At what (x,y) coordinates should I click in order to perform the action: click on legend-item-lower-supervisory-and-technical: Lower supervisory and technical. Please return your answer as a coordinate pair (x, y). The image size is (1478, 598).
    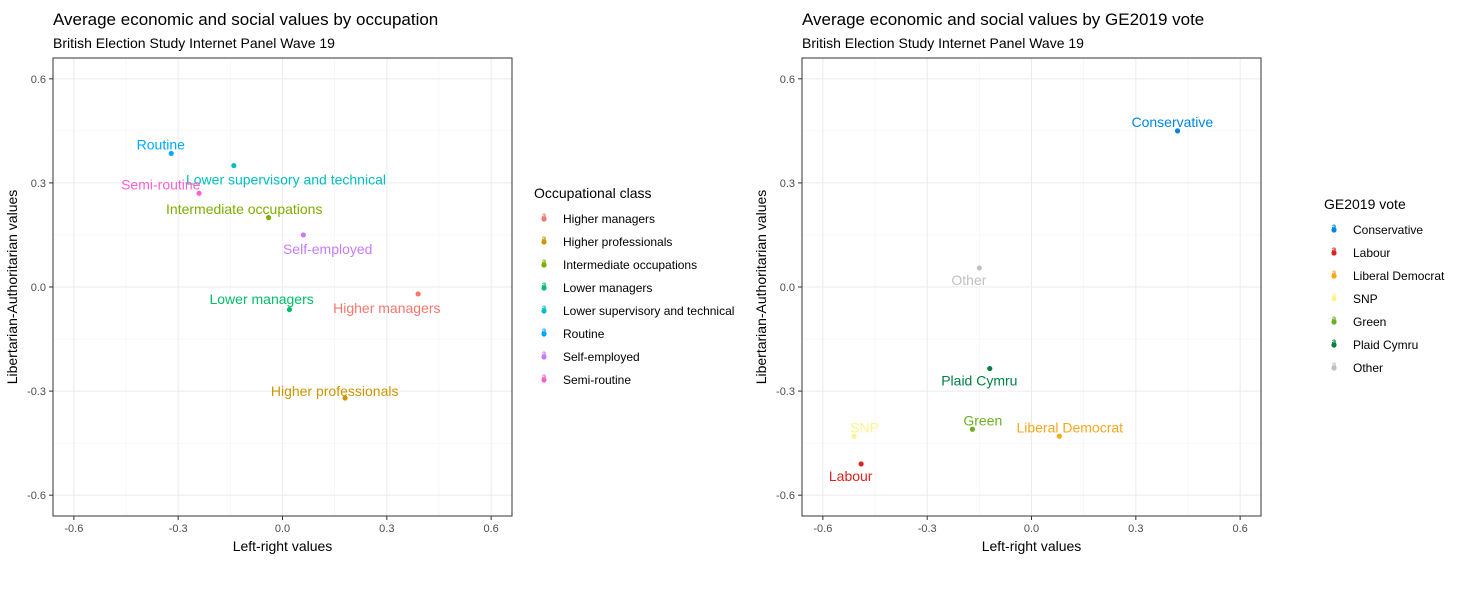
    Looking at the image, I should click on (648, 311).